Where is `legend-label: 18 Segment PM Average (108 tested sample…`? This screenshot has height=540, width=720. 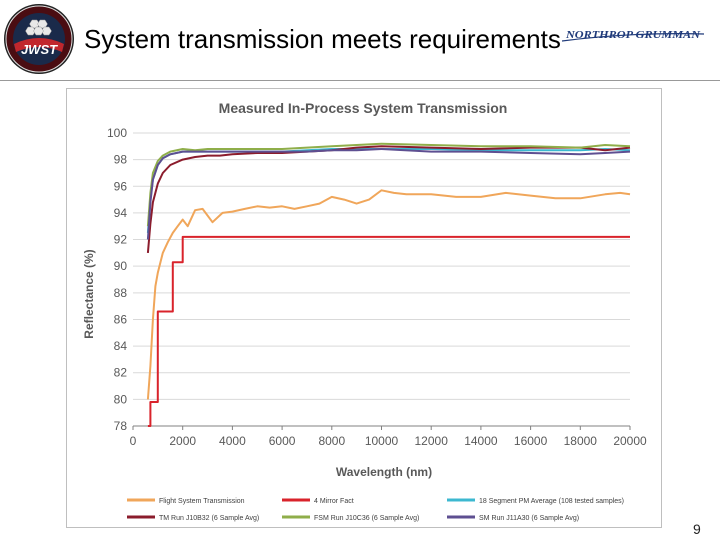 legend-label: 18 Segment PM Average (108 tested sample… is located at coordinates (551, 501).